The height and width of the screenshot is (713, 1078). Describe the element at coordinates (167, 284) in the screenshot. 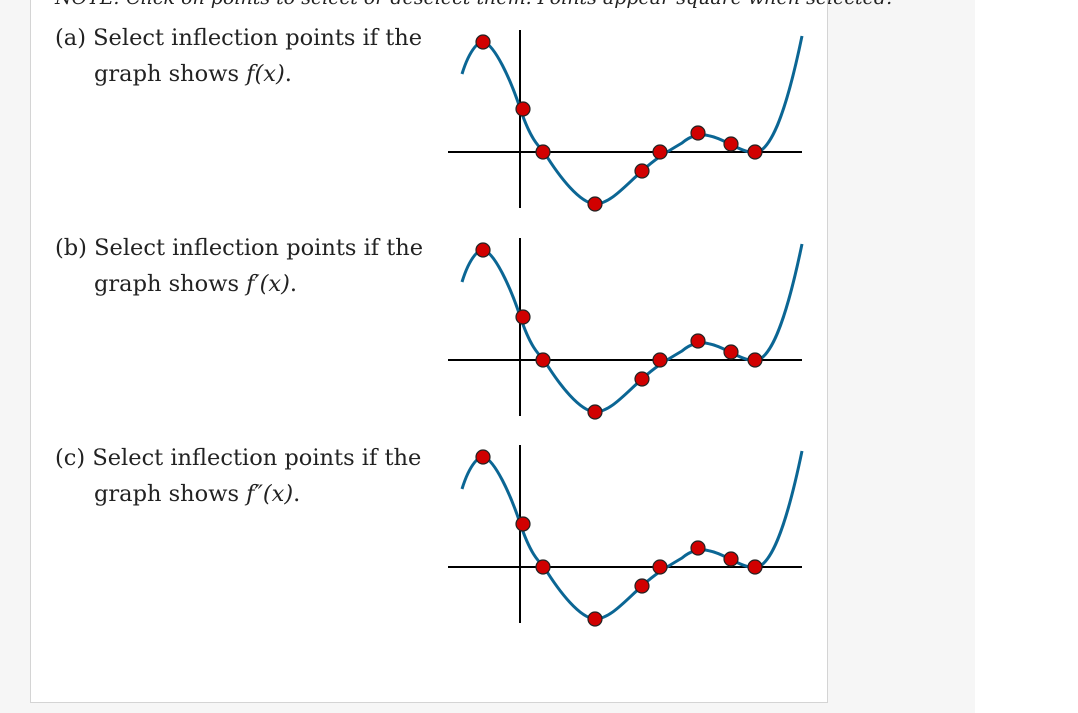

I see `question-b-prompt-cont: graph shows` at that location.